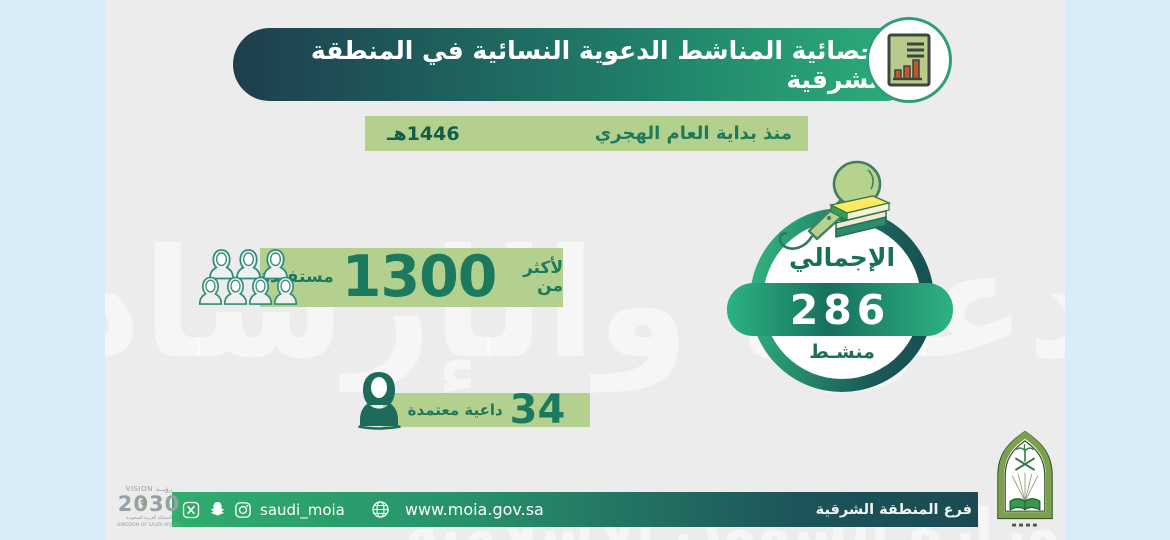 This screenshot has height=540, width=1170. I want to click on social-handle: saudi_moia, so click(302, 509).